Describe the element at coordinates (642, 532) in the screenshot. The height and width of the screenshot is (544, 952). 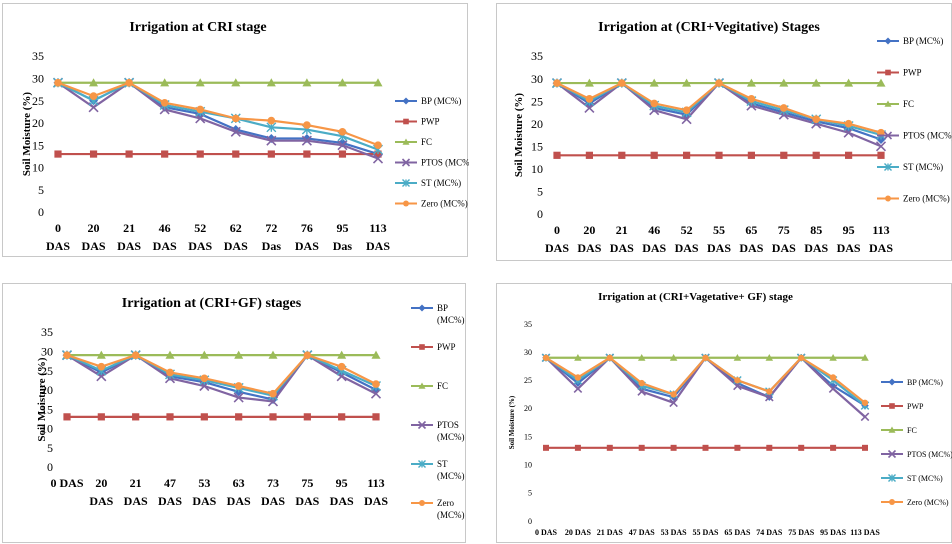
I see `x-tick-label: 47 DAS` at that location.